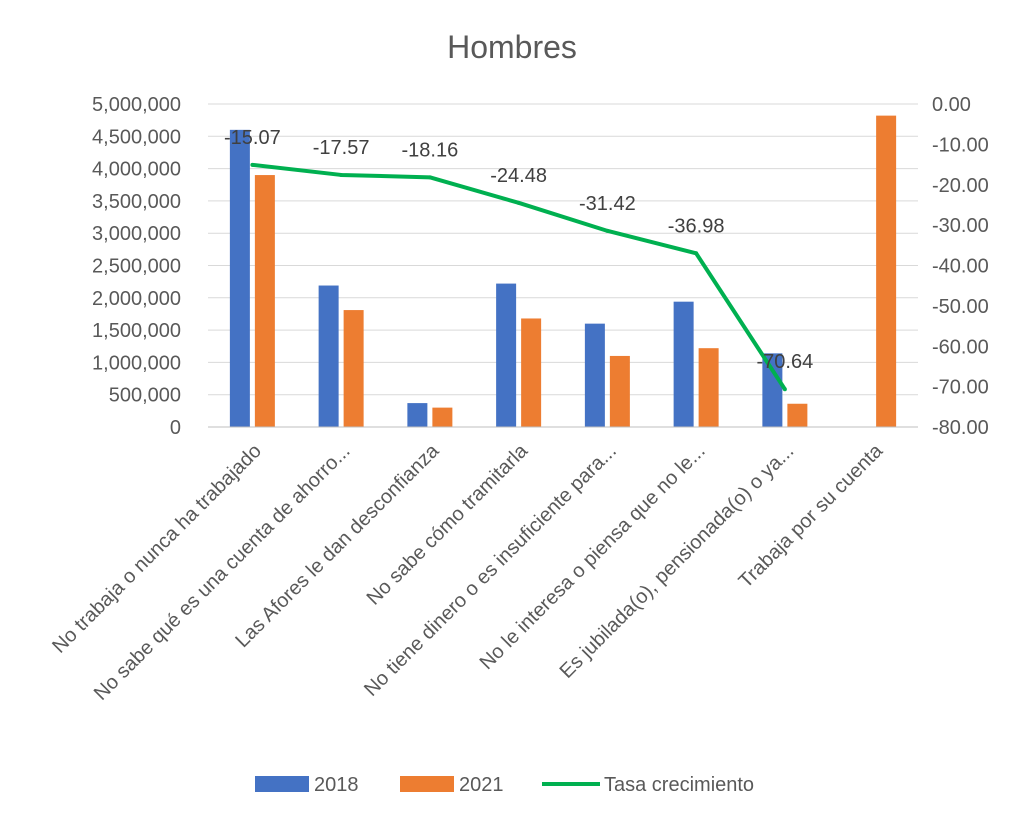 This screenshot has width=1024, height=828. I want to click on chart-title: Hombres, so click(512, 47).